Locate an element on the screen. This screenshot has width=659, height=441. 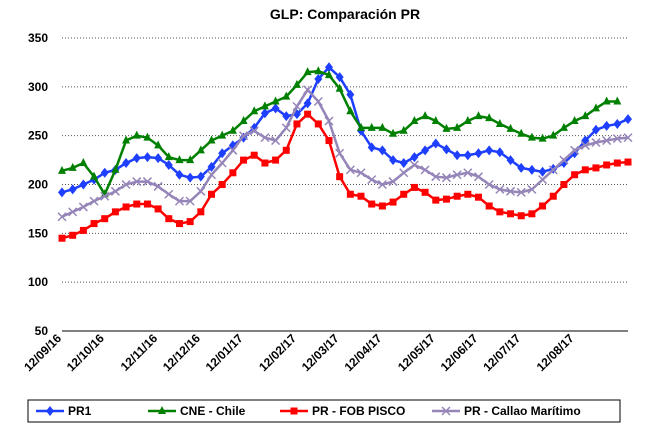
x-tick-label: 12/03/17 is located at coordinates (320, 352).